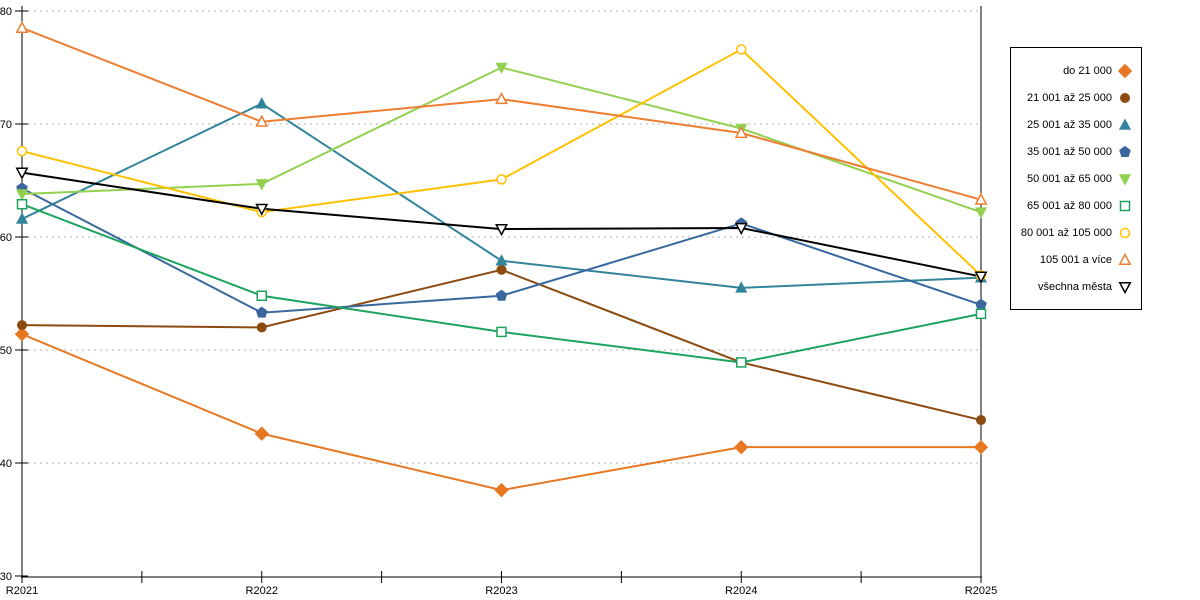 The width and height of the screenshot is (1200, 600). I want to click on svg-text: 40, so click(6, 464).